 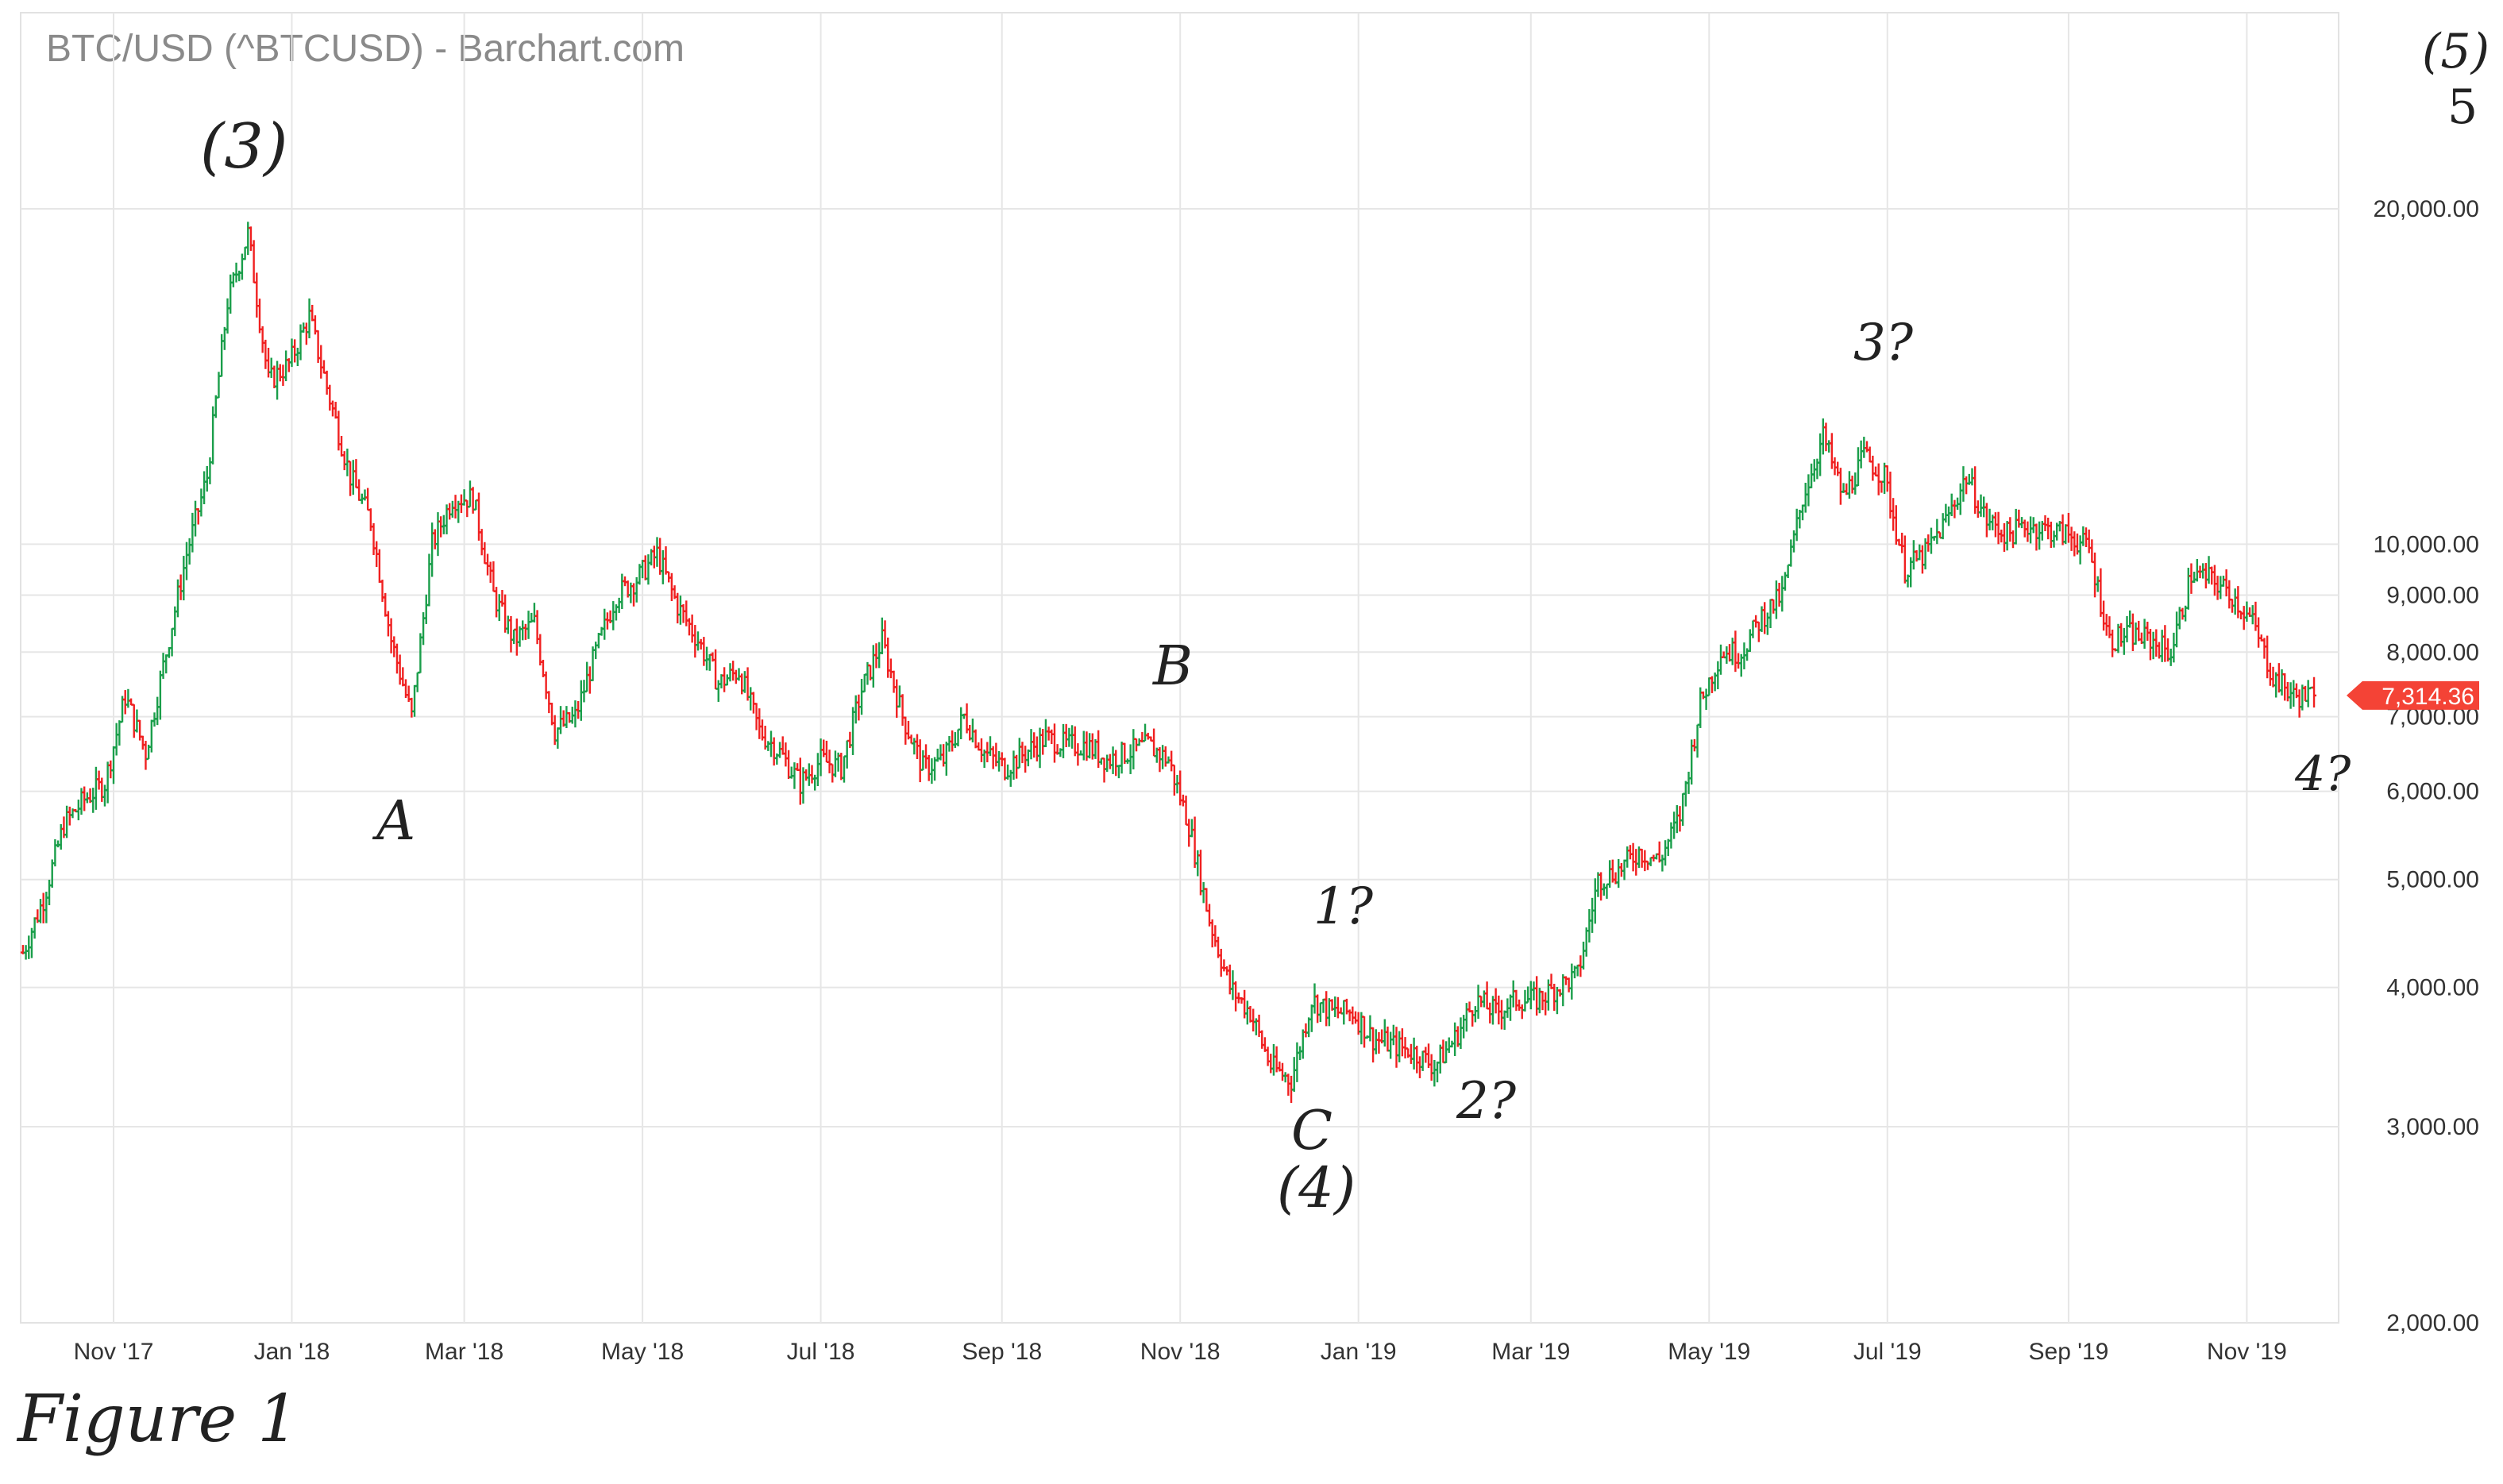 What do you see at coordinates (292, 1352) in the screenshot?
I see `x-tick-label: Jan '18` at bounding box center [292, 1352].